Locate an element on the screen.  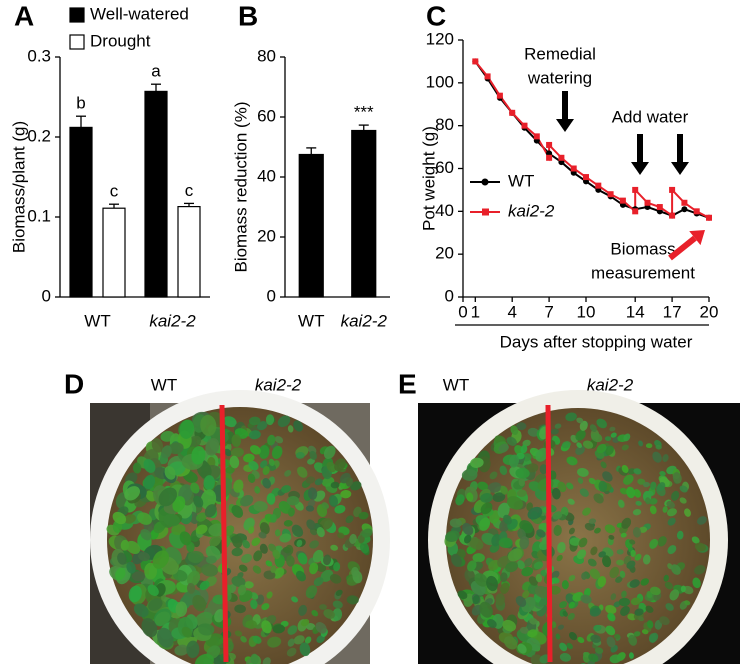
legend-label: kai2-2 is located at coordinates (531, 210).